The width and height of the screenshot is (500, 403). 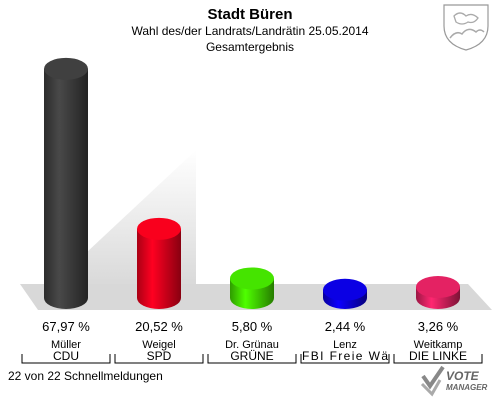 What do you see at coordinates (158, 345) in the screenshot?
I see `candidate-label: Weigel` at bounding box center [158, 345].